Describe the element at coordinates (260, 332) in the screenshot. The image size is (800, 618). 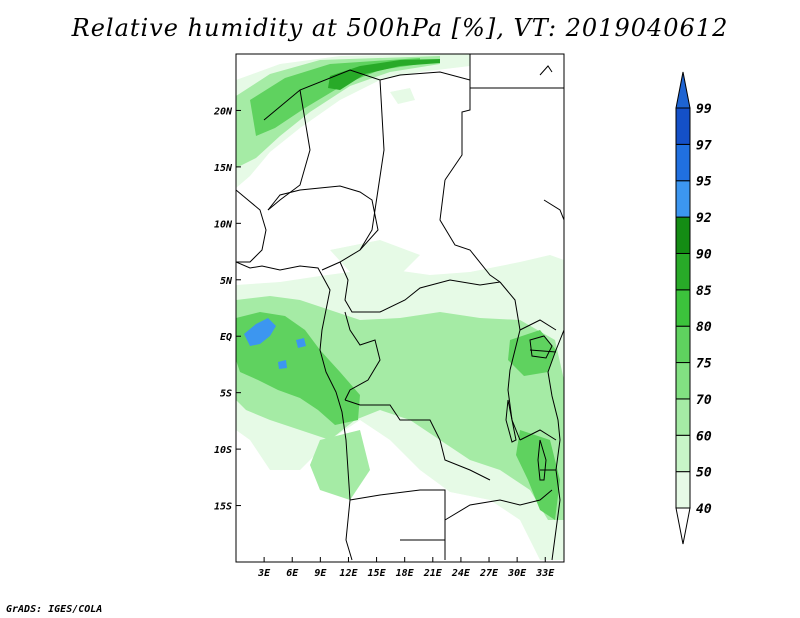
I see `saturated-spot-west` at that location.